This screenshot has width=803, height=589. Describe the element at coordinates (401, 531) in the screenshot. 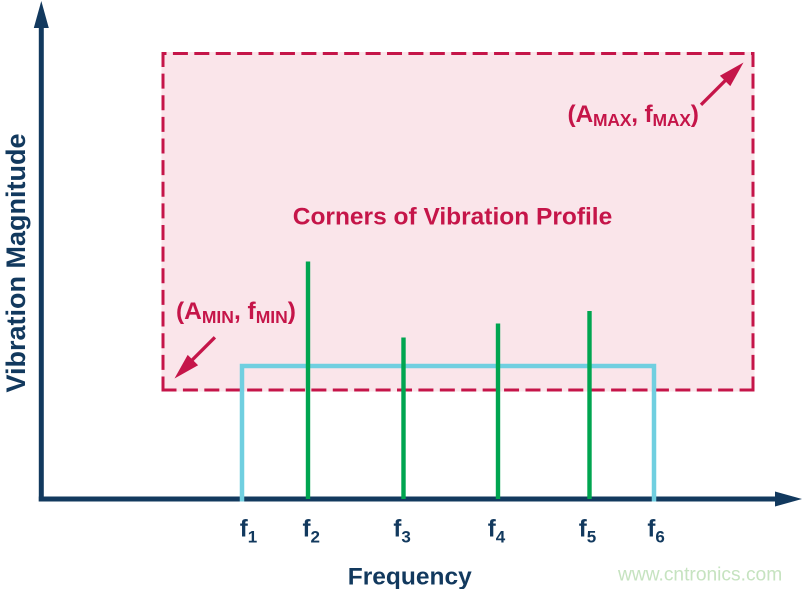

I see `svg-text: f3` at that location.